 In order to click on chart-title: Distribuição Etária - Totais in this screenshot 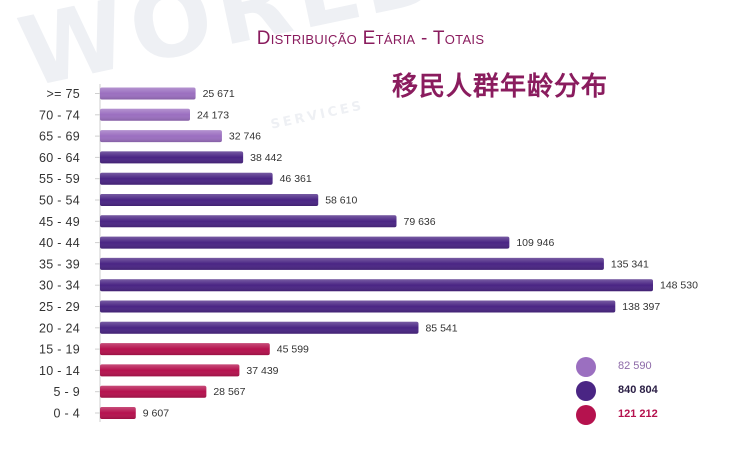, I will do `click(370, 38)`.